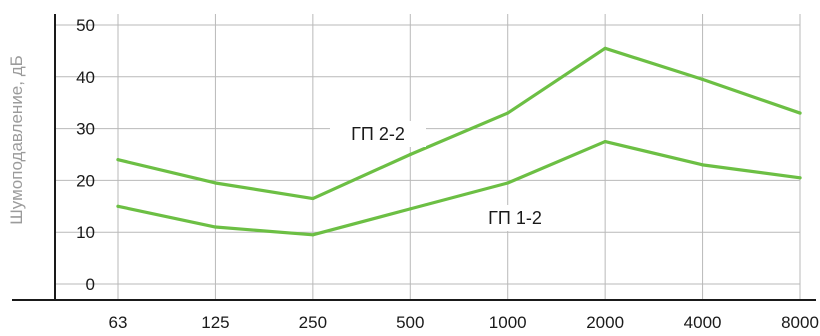  Describe the element at coordinates (85, 77) in the screenshot. I see `y-tick-label: 40` at that location.